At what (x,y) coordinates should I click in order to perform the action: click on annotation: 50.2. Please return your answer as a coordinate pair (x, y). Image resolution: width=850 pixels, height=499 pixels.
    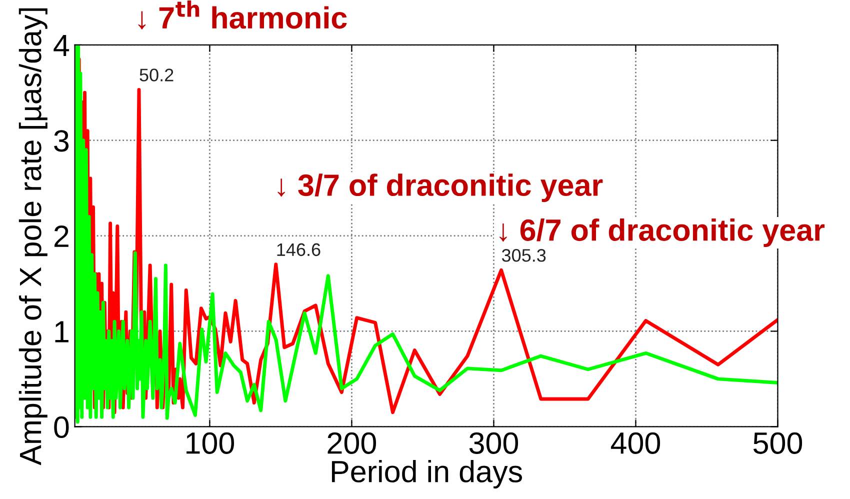
    Looking at the image, I should click on (157, 75).